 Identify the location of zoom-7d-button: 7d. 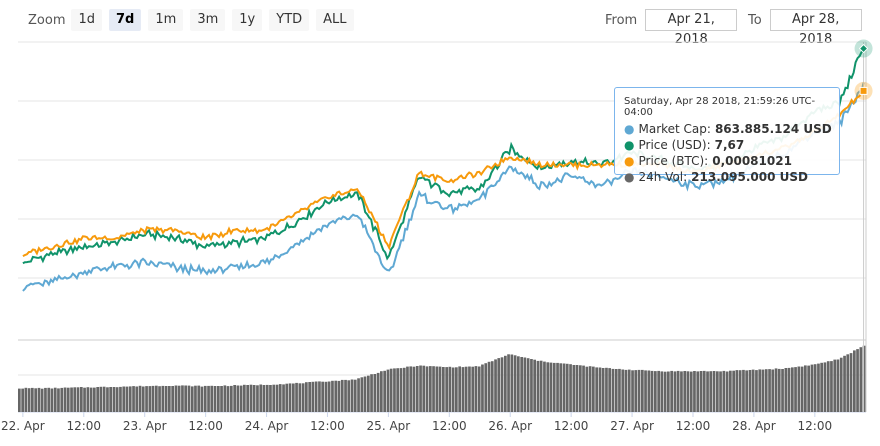
(125, 20).